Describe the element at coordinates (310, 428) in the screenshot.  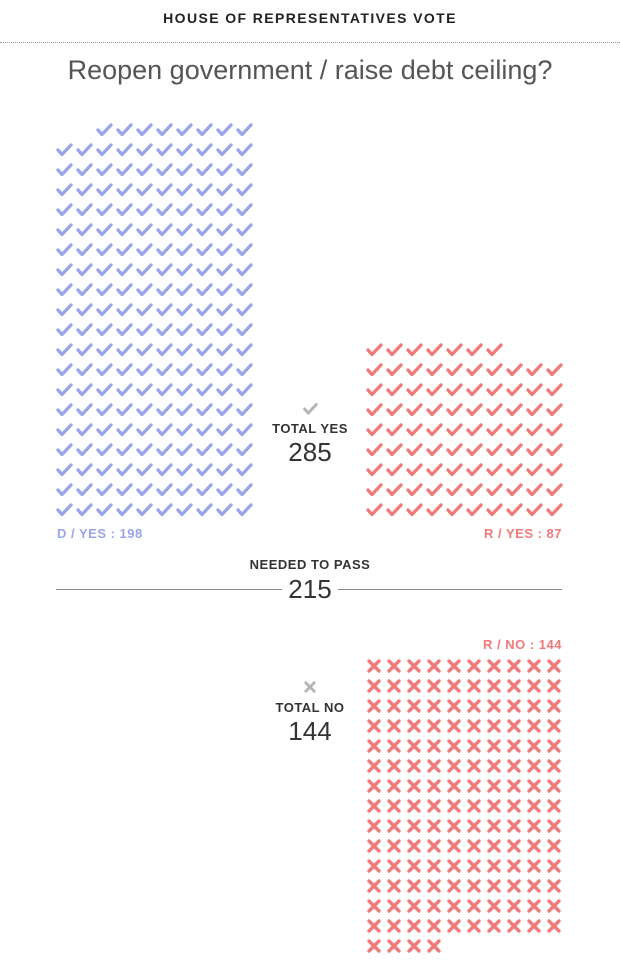
I see `total-yes-label: TOTAL YES` at that location.